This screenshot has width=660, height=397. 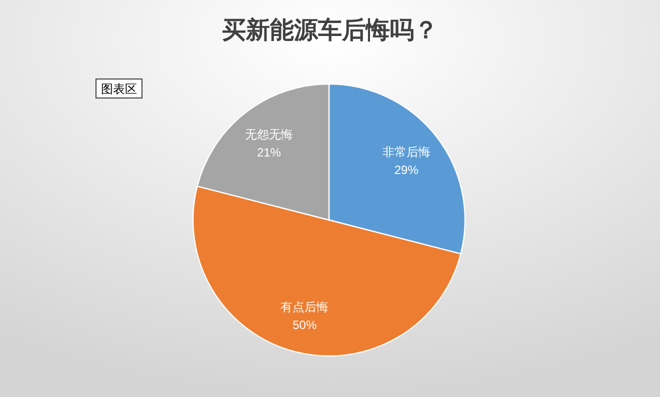 I want to click on data-label: 50%, so click(x=304, y=325).